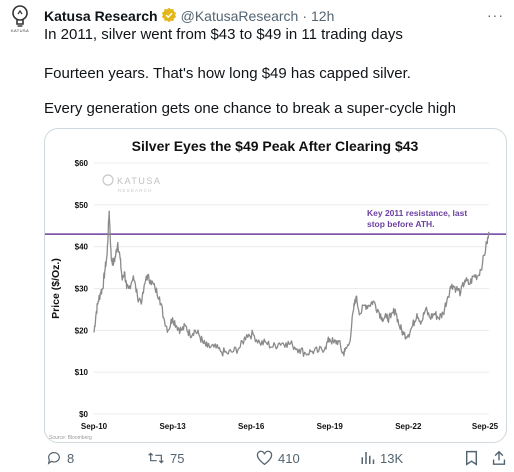  I want to click on verified-badge-icon, so click(169, 16).